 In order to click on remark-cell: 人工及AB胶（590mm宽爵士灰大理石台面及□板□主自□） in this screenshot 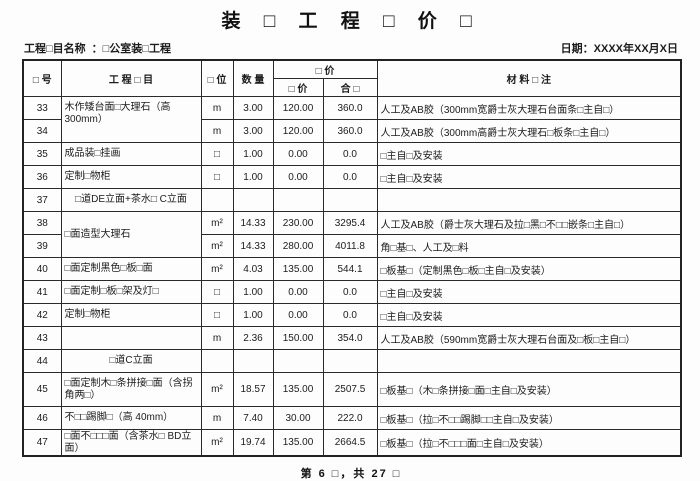, I will do `click(529, 338)`.